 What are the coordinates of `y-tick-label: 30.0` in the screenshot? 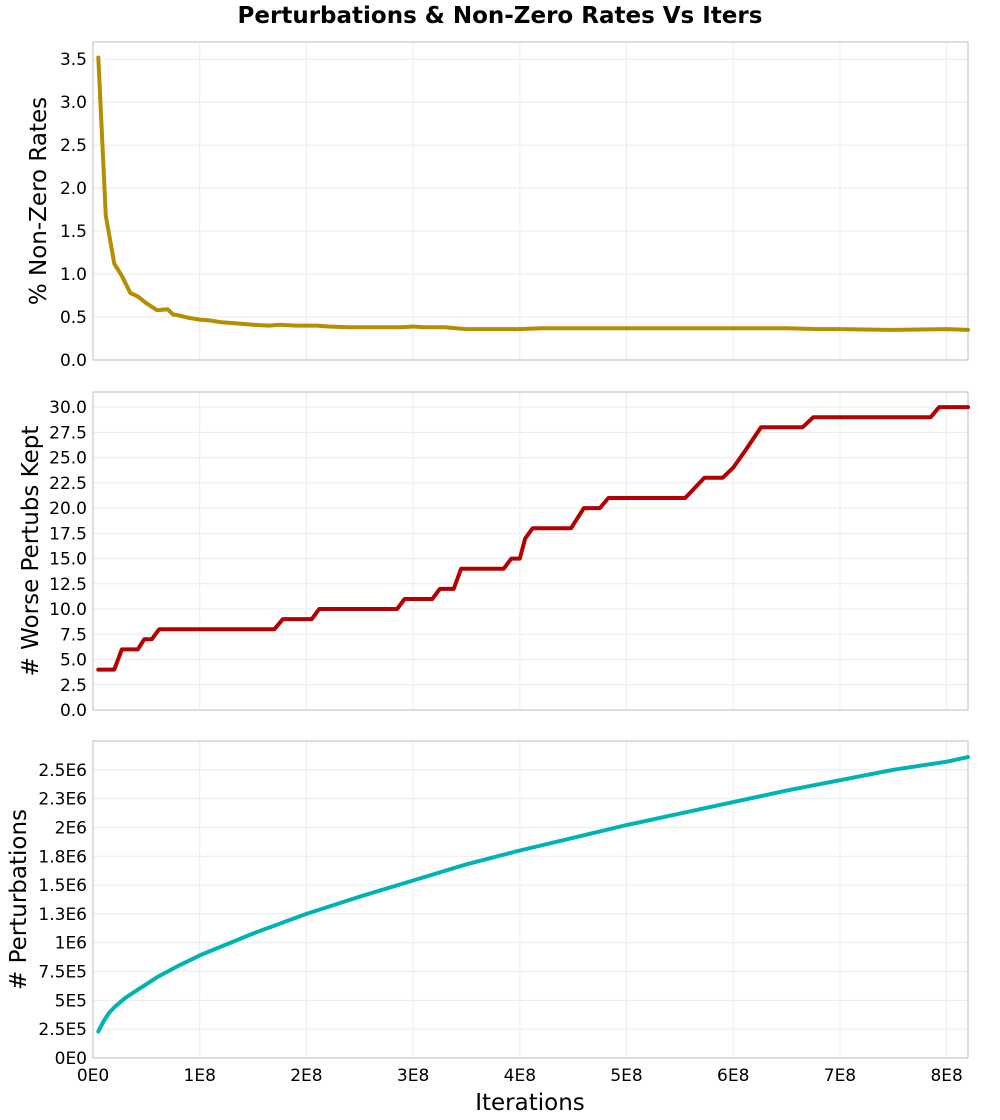 It's located at (68, 408).